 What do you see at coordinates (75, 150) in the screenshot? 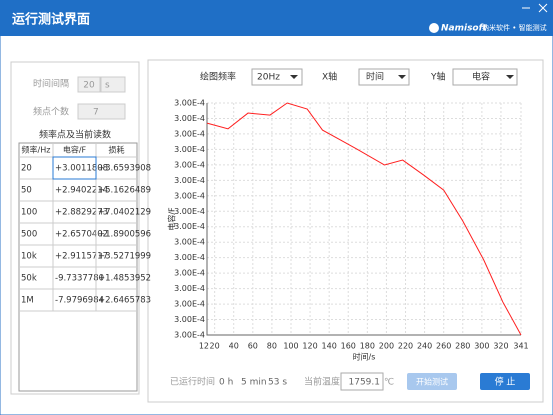
I see `column-header: 电容/F` at bounding box center [75, 150].